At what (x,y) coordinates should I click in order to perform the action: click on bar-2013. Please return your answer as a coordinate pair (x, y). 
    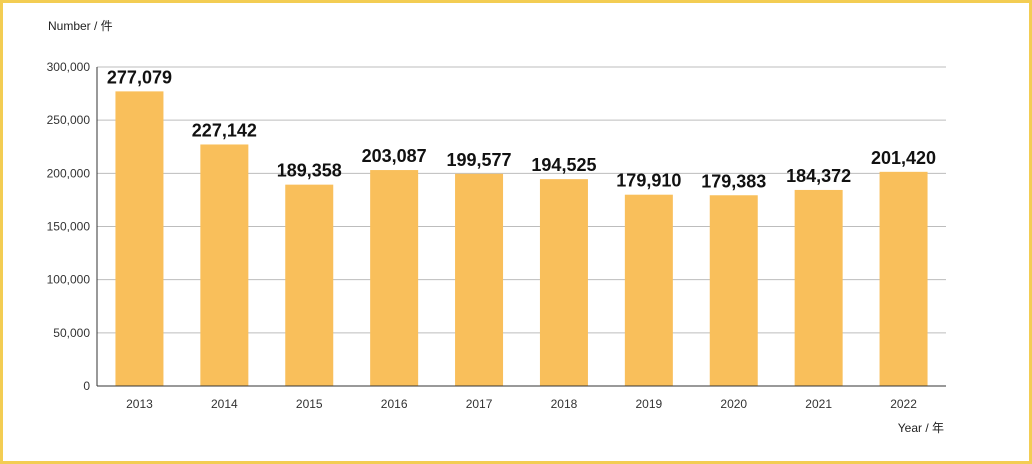
    Looking at the image, I should click on (139, 238).